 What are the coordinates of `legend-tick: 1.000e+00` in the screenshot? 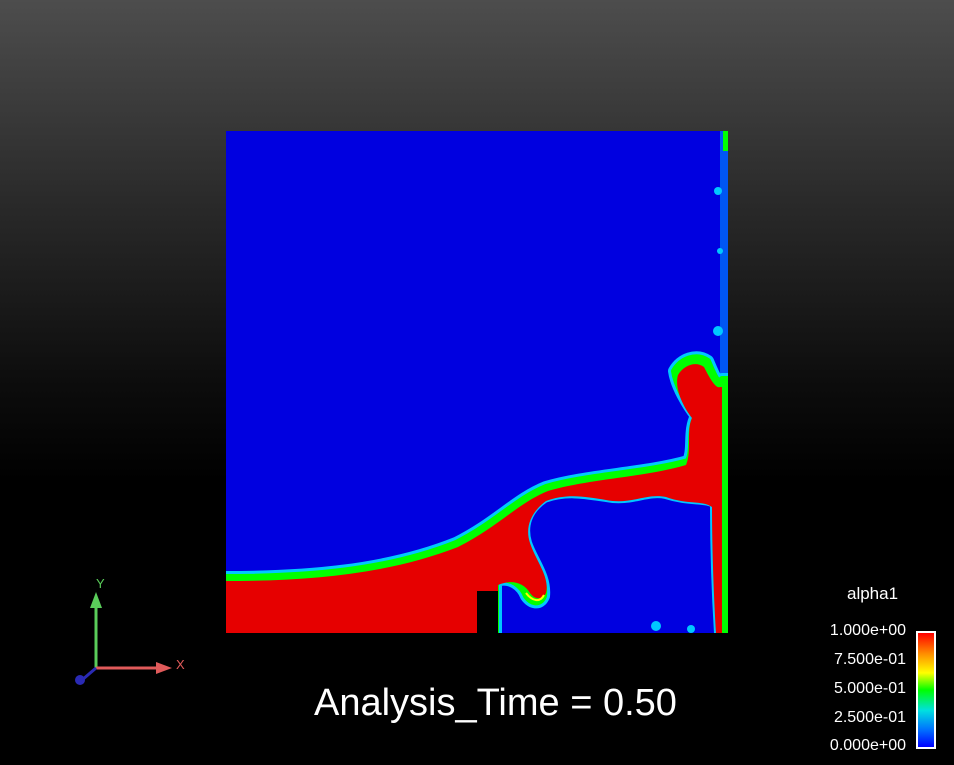 It's located at (867, 630).